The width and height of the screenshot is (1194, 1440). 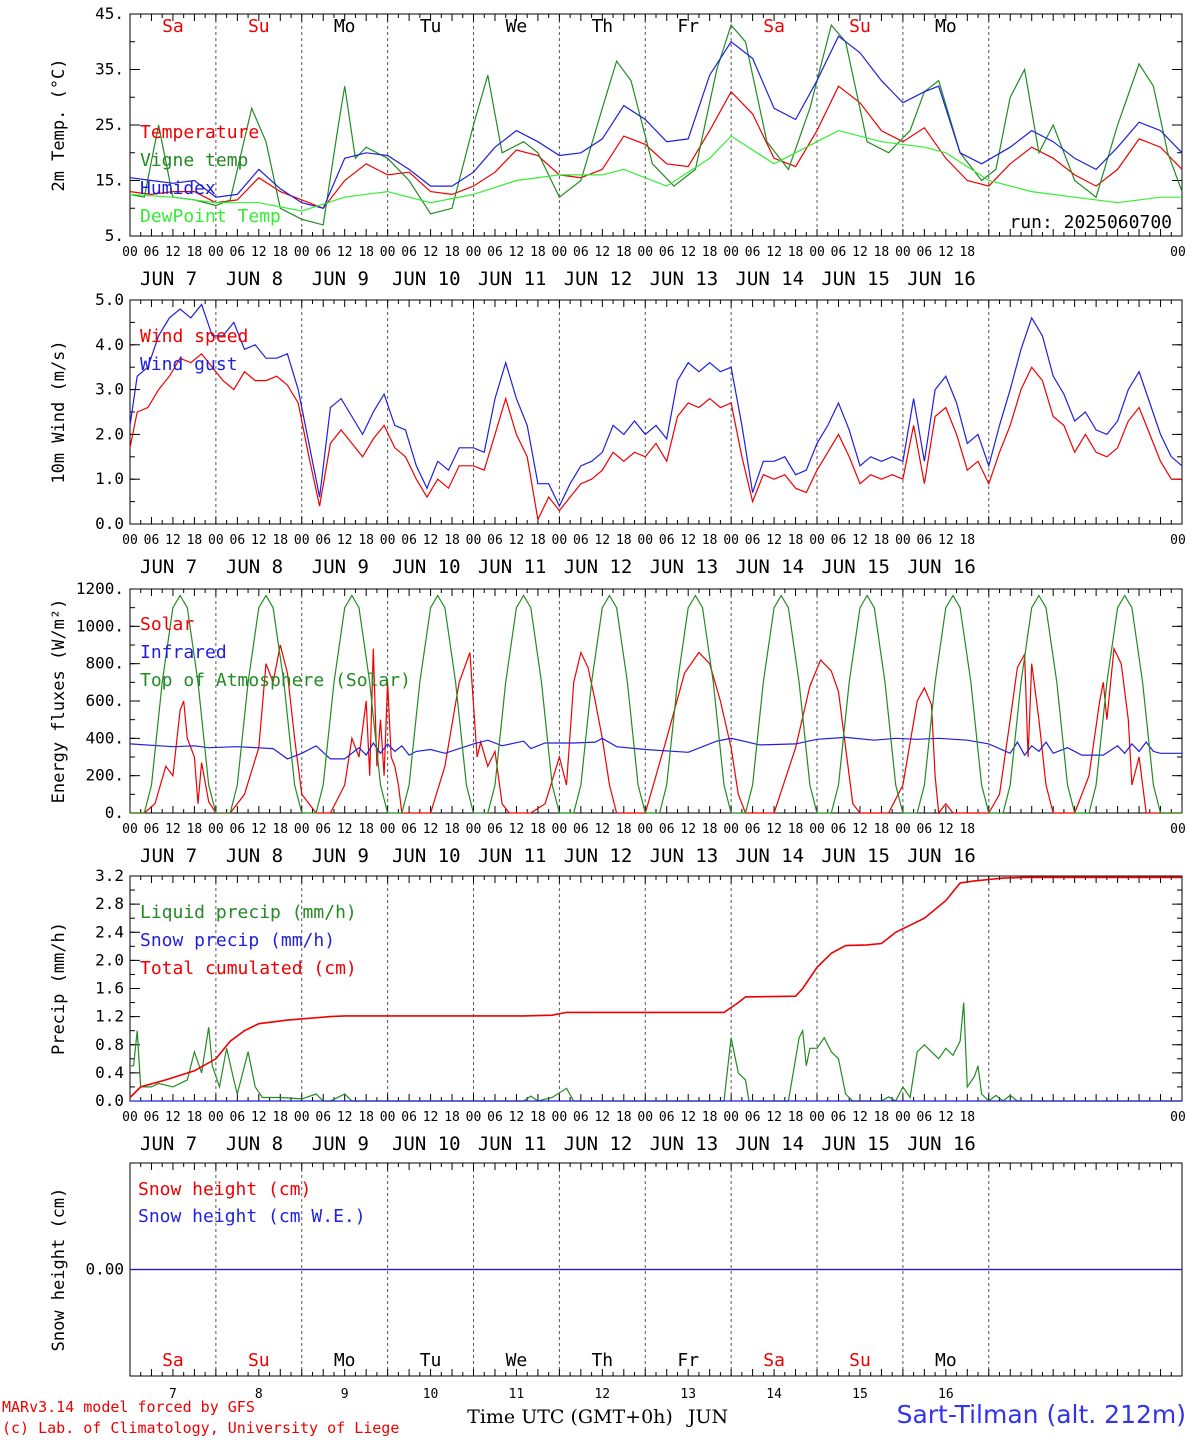 What do you see at coordinates (100, 588) in the screenshot?
I see `y-tick-label: 1200.` at bounding box center [100, 588].